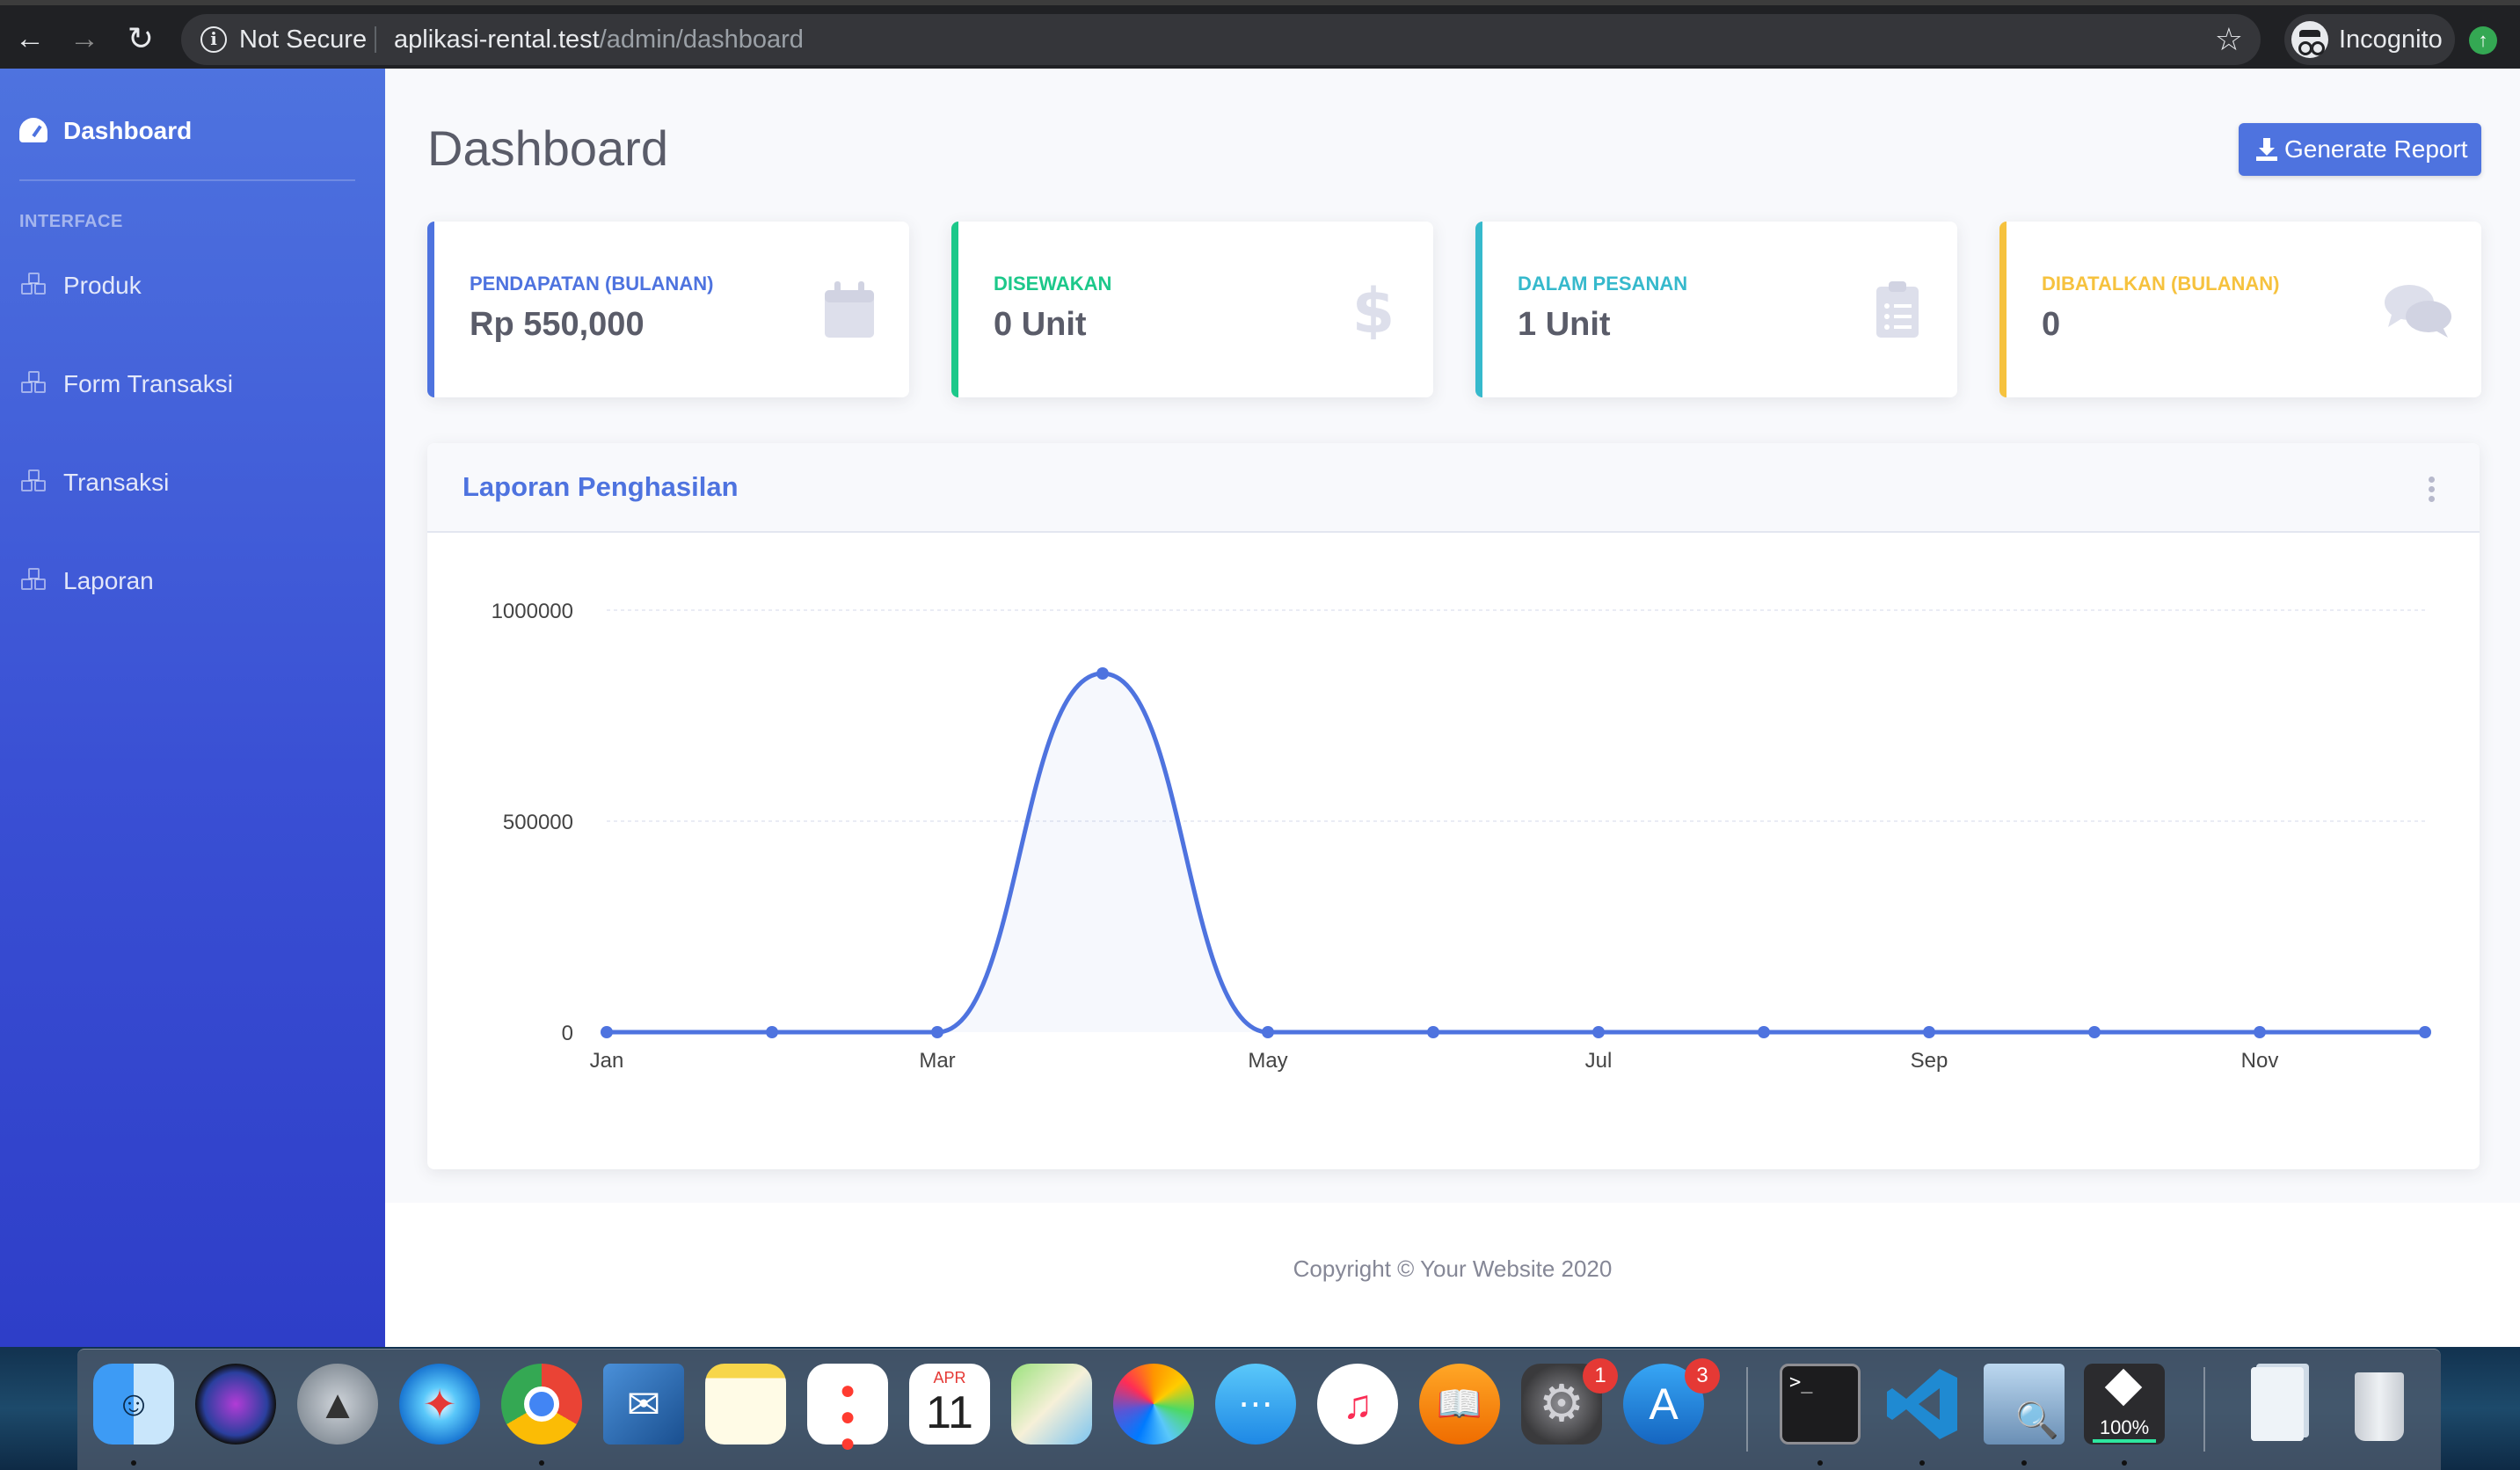  What do you see at coordinates (1267, 1061) in the screenshot?
I see `x-tick-label: May` at bounding box center [1267, 1061].